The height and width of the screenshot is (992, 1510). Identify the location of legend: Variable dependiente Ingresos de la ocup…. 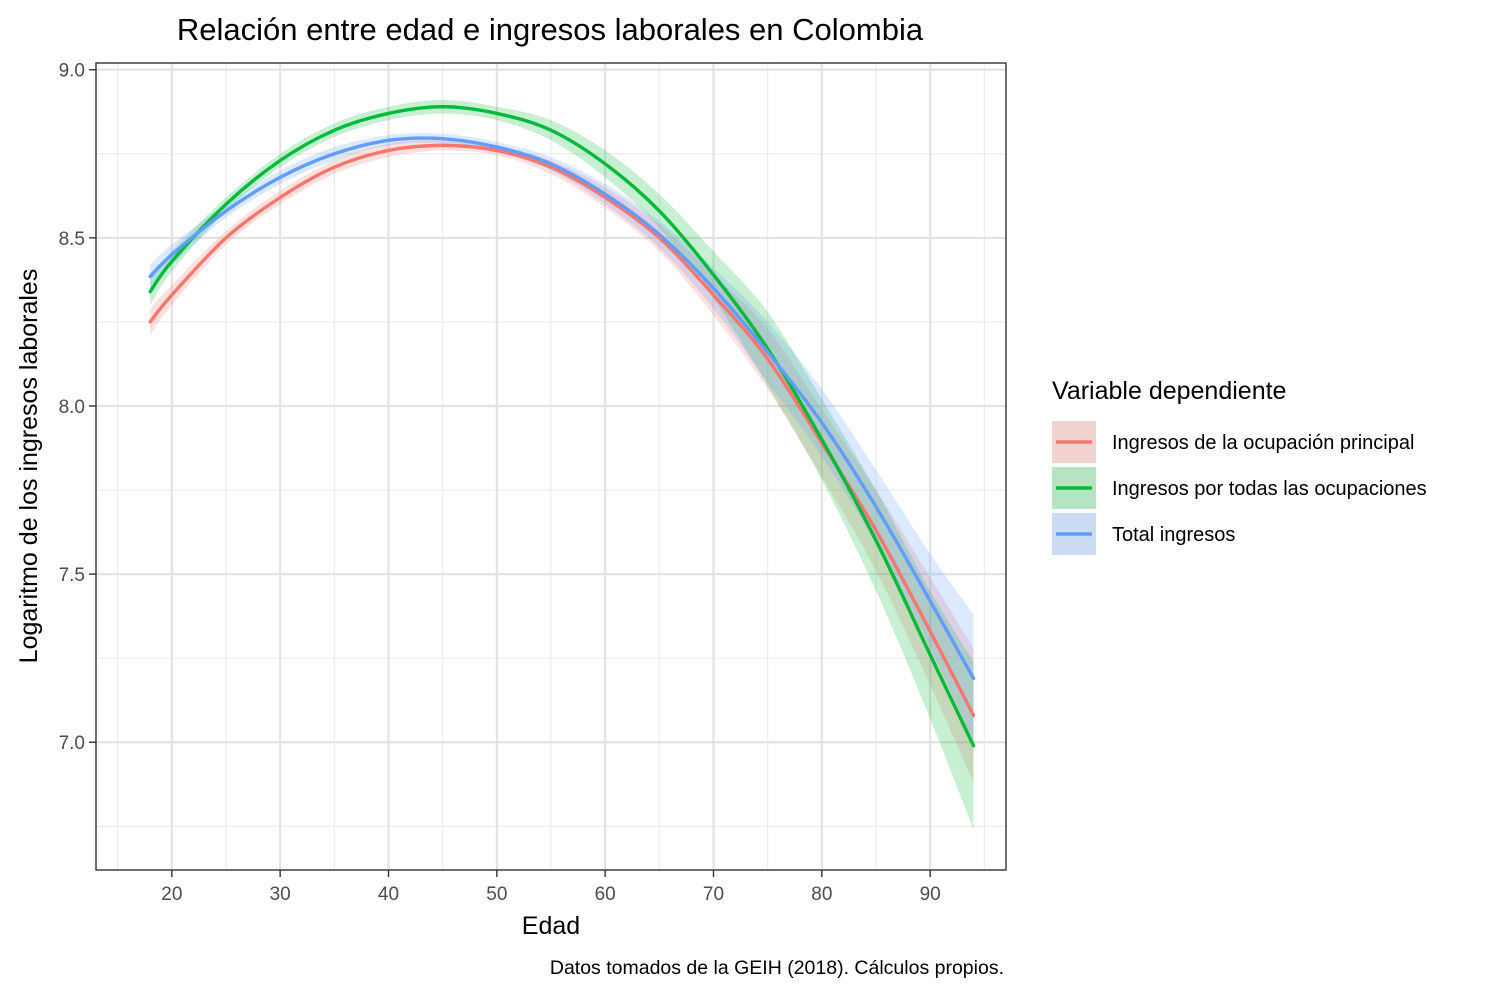
(1239, 466).